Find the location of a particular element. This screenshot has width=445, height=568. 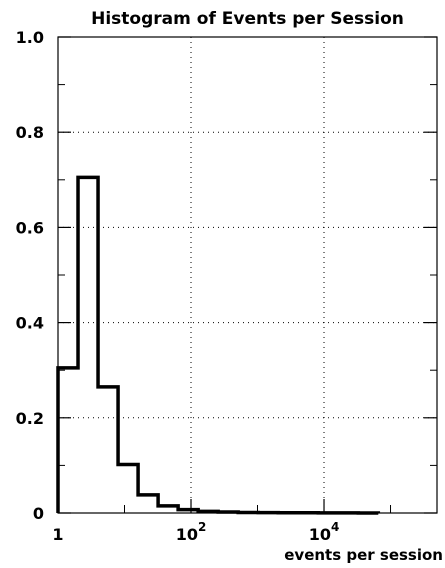

y-tick-label: 0.8 is located at coordinates (30, 132).